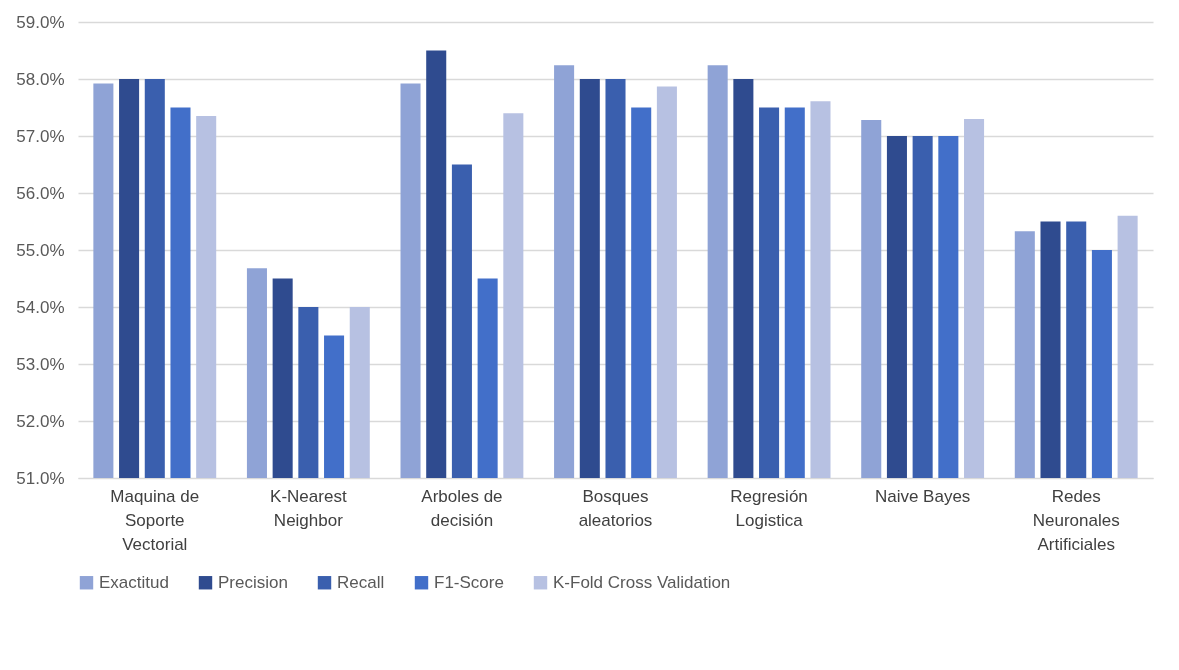 The image size is (1179, 670). What do you see at coordinates (1076, 520) in the screenshot?
I see `x-tick-label: Redes Neuronales Artificiales` at bounding box center [1076, 520].